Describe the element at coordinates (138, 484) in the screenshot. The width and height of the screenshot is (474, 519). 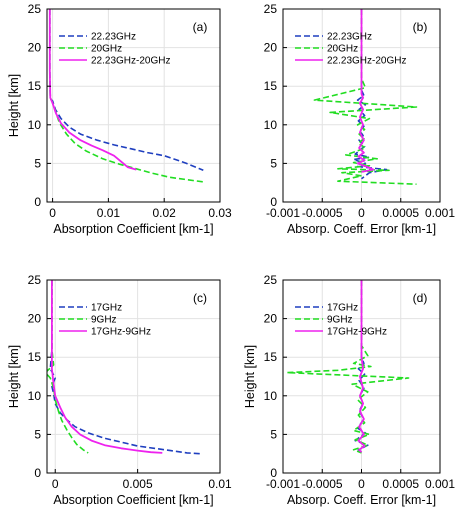
I see `x-tick-label: 0.005` at that location.